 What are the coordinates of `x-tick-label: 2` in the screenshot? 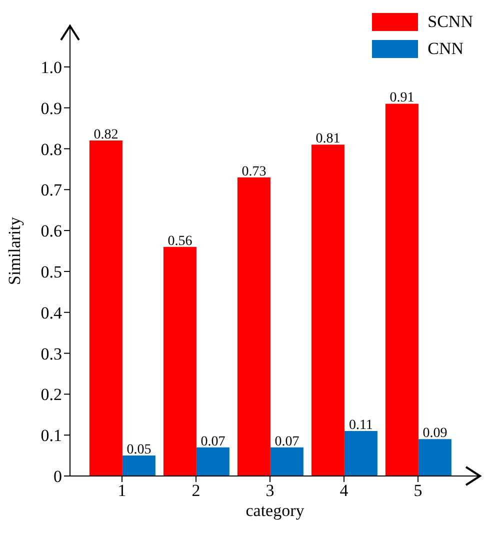 It's located at (196, 490).